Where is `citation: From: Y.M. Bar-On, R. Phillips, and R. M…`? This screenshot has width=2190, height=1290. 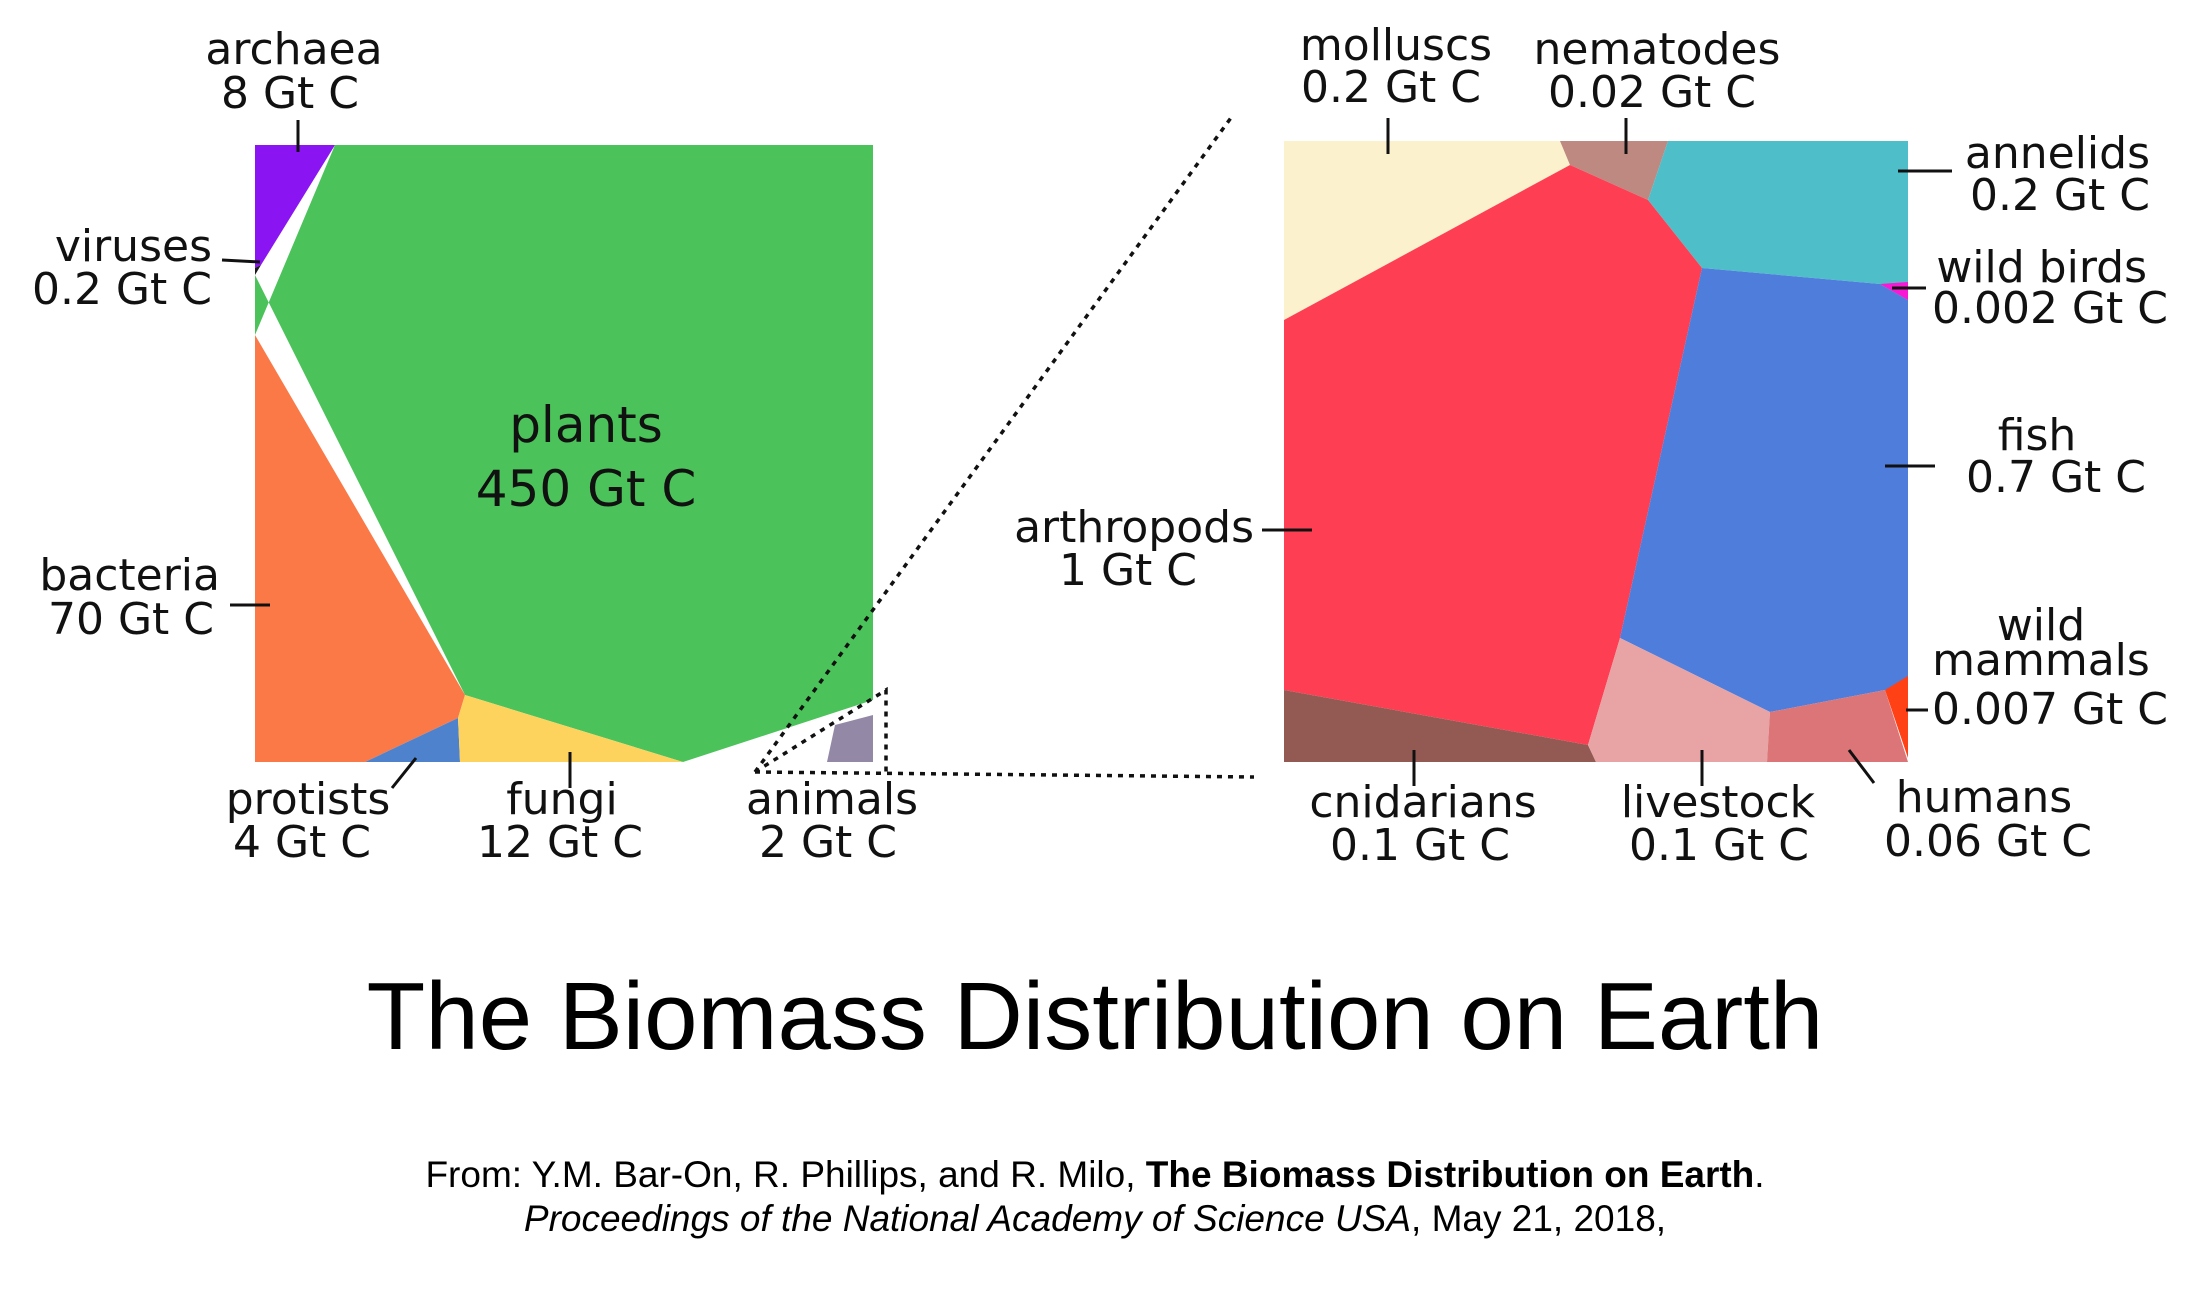
citation: From: Y.M. Bar-On, R. Phillips, and R. M… is located at coordinates (1095, 1197).